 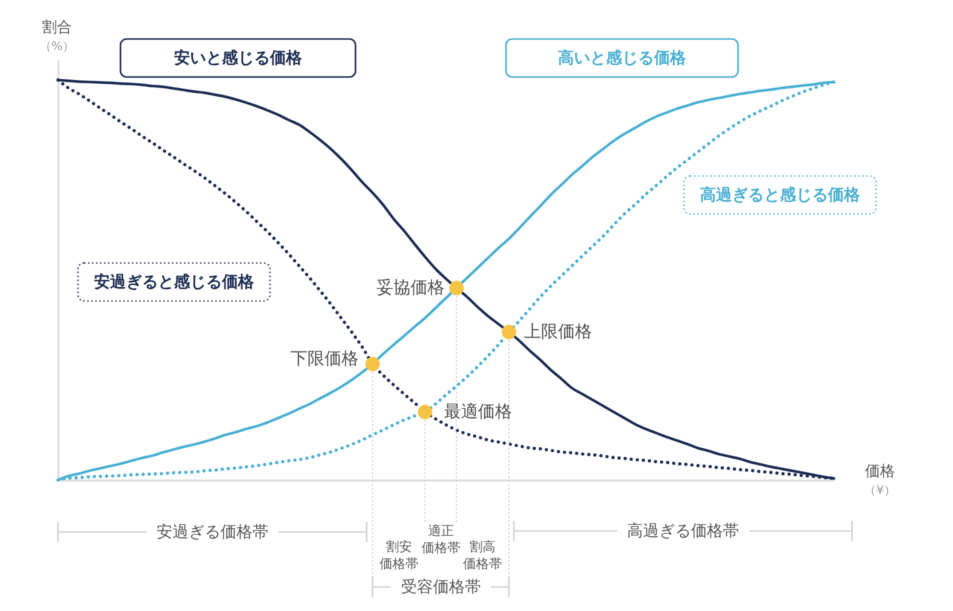 I want to click on text: 高いと感じる価格, so click(x=622, y=57).